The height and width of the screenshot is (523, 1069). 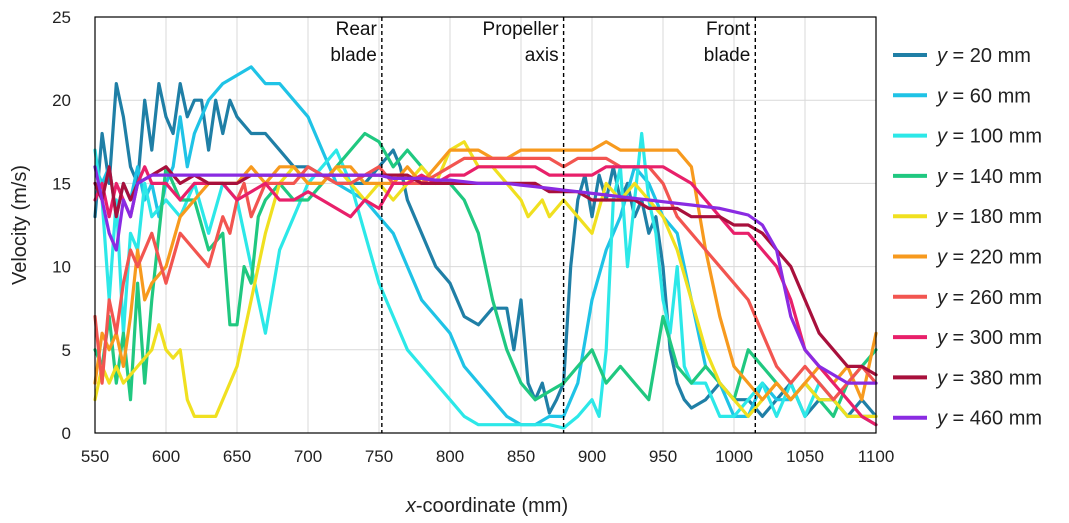 I want to click on legend-label-3: y = 100 mm, so click(x=988, y=137).